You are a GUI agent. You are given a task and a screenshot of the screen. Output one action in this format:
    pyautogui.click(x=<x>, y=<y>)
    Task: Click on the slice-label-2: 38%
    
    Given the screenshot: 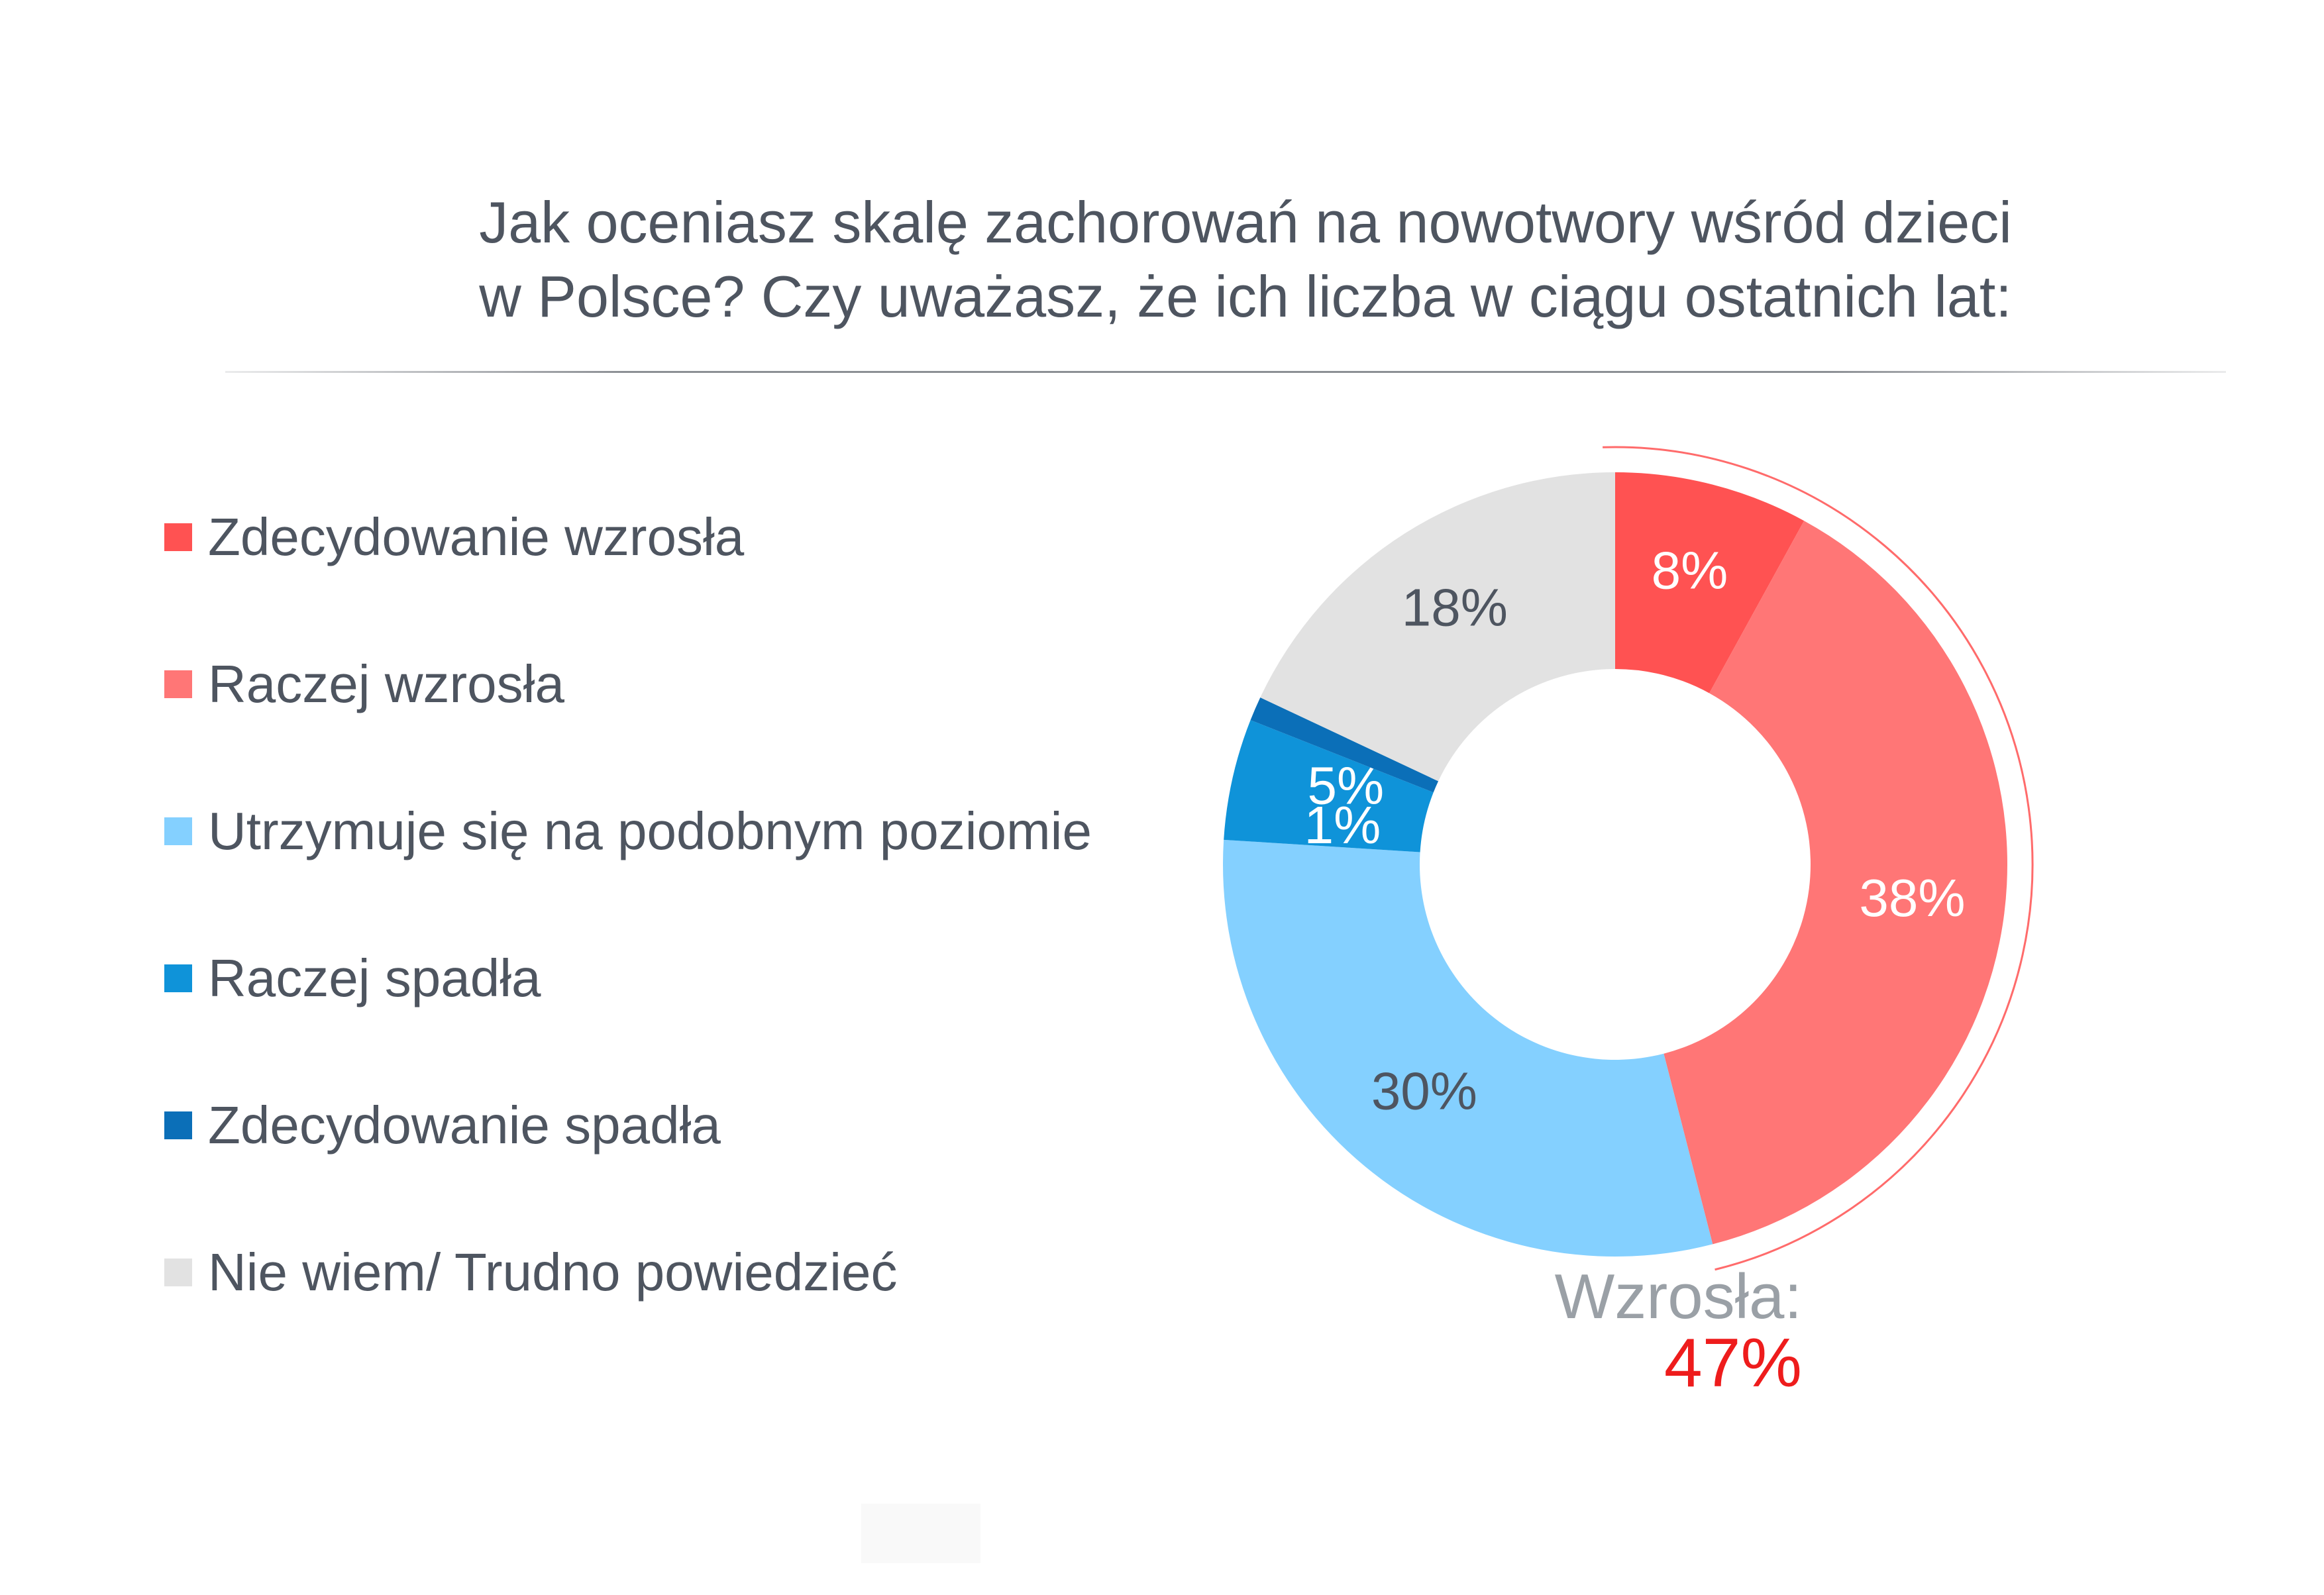 What is the action you would take?
    pyautogui.click(x=1912, y=897)
    